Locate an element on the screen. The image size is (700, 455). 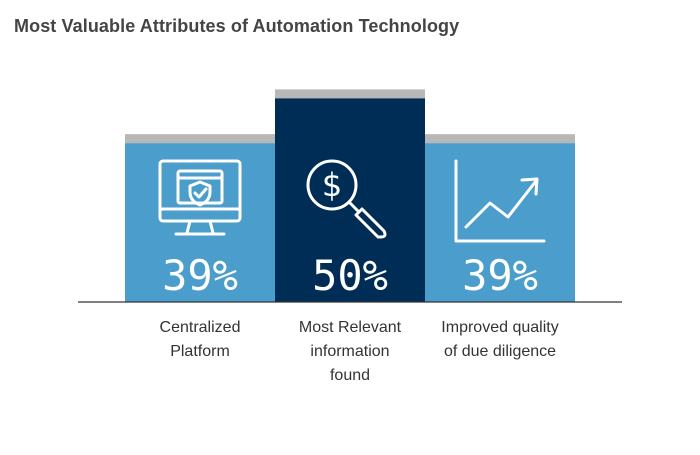
category-label-most-relevant-information: Most Relevant information found is located at coordinates (350, 351).